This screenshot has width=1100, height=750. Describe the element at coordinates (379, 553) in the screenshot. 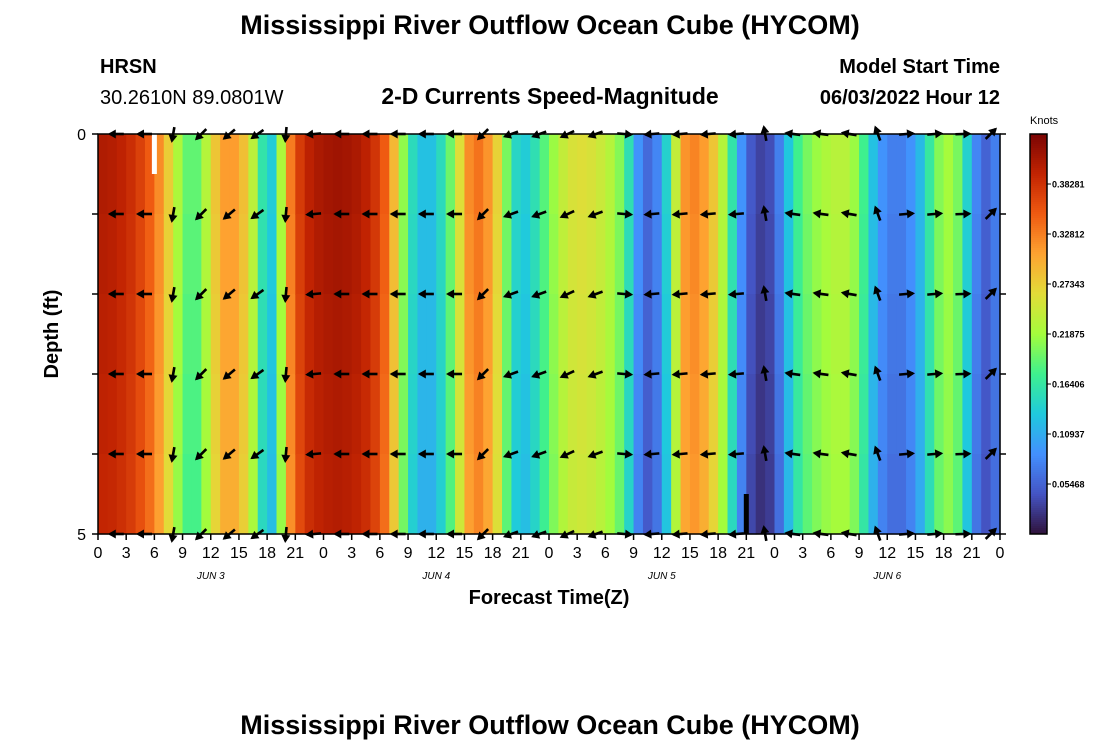

I see `x-tick-label: 6` at that location.